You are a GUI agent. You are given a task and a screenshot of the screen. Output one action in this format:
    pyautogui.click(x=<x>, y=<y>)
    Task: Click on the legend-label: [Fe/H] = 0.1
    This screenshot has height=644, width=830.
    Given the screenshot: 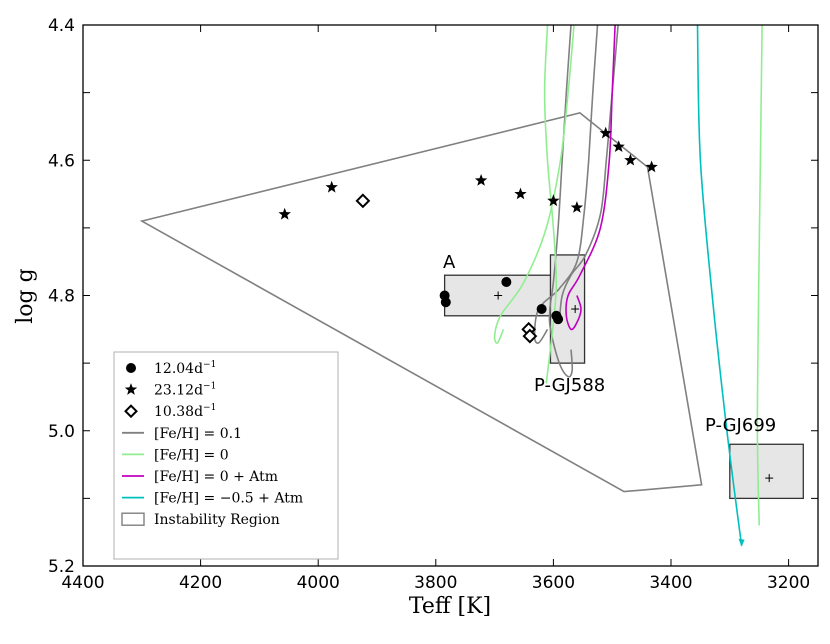 What is the action you would take?
    pyautogui.click(x=198, y=434)
    